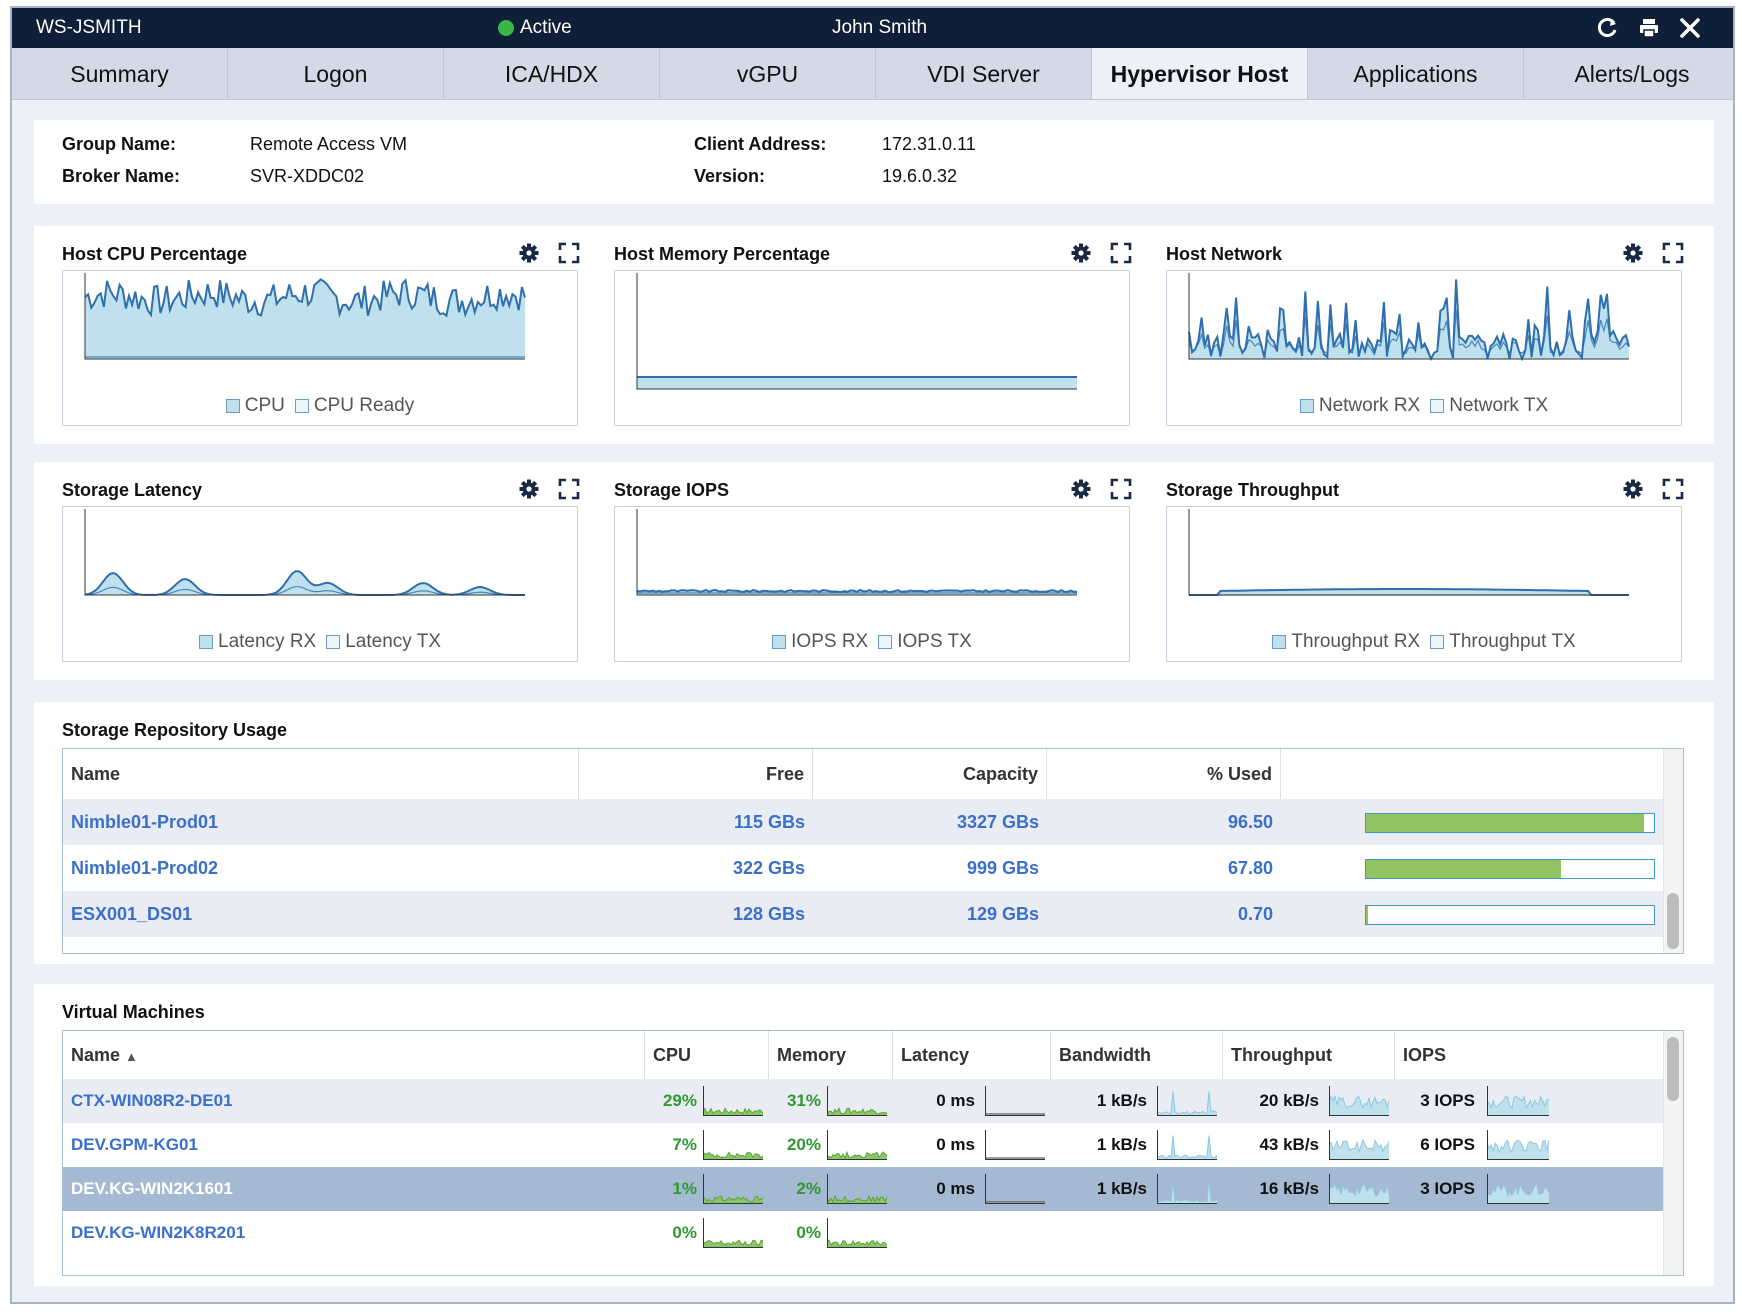 This screenshot has height=1312, width=1742. What do you see at coordinates (925, 642) in the screenshot?
I see `legend-item: IOPS TX` at bounding box center [925, 642].